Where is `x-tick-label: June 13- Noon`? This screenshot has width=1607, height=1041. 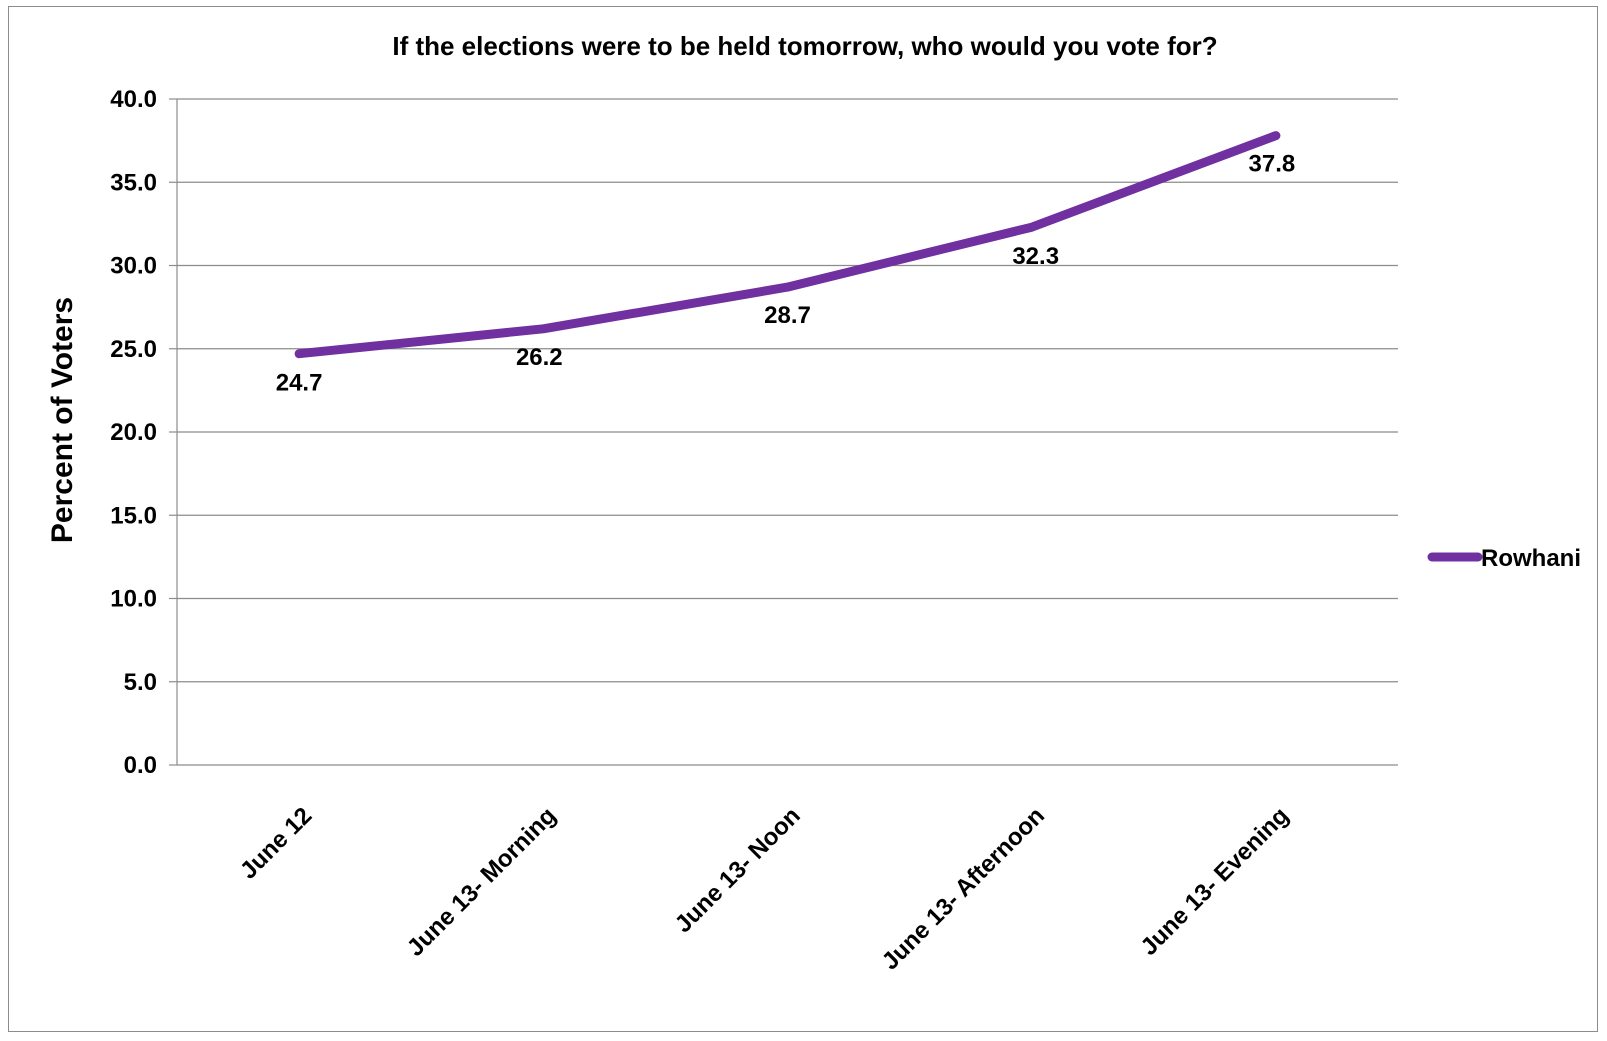
x-tick-label: June 13- Noon is located at coordinates (738, 870).